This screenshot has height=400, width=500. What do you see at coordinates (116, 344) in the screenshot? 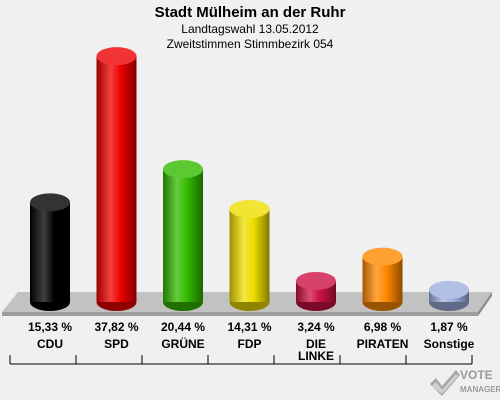
I see `category-label-spd: SPD` at bounding box center [116, 344].